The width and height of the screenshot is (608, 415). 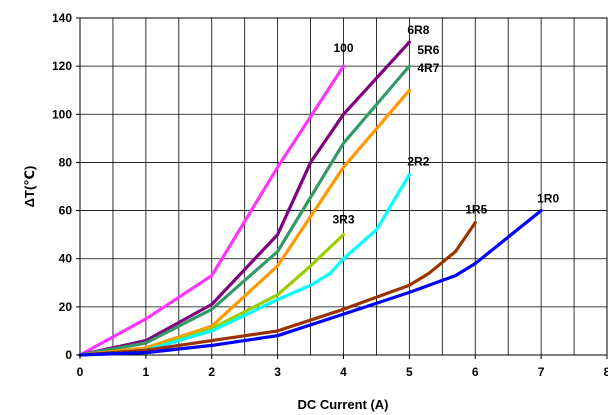 I want to click on series-label-6r8: 6R8, so click(x=418, y=30).